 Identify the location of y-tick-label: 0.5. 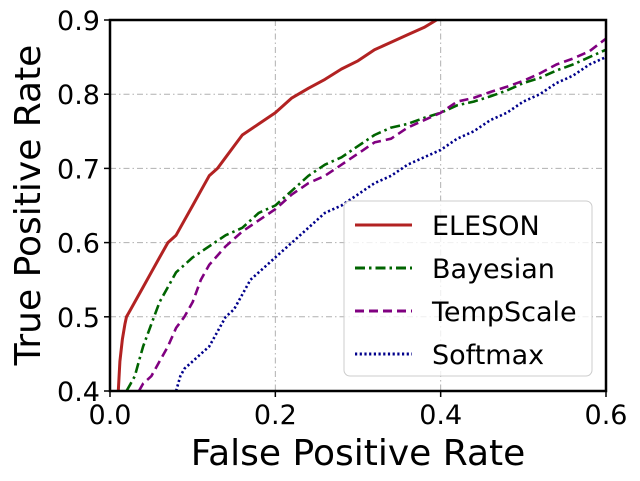
(78, 318).